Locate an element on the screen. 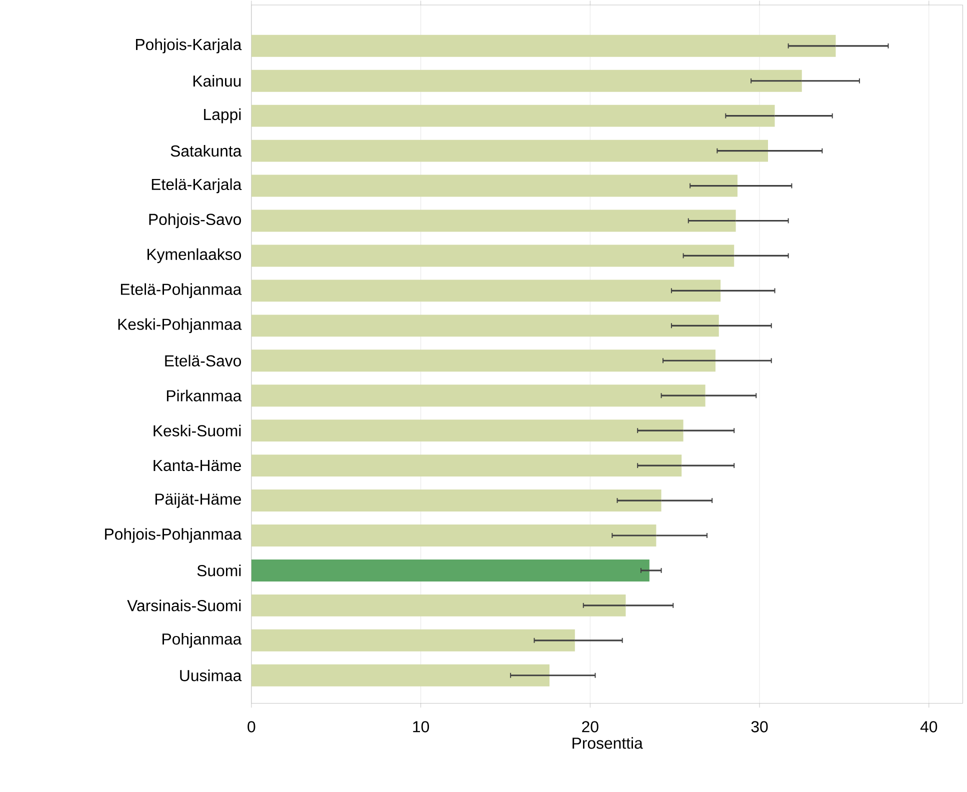 This screenshot has width=967, height=792. y-tick-label: Kanta-Häme is located at coordinates (197, 466).